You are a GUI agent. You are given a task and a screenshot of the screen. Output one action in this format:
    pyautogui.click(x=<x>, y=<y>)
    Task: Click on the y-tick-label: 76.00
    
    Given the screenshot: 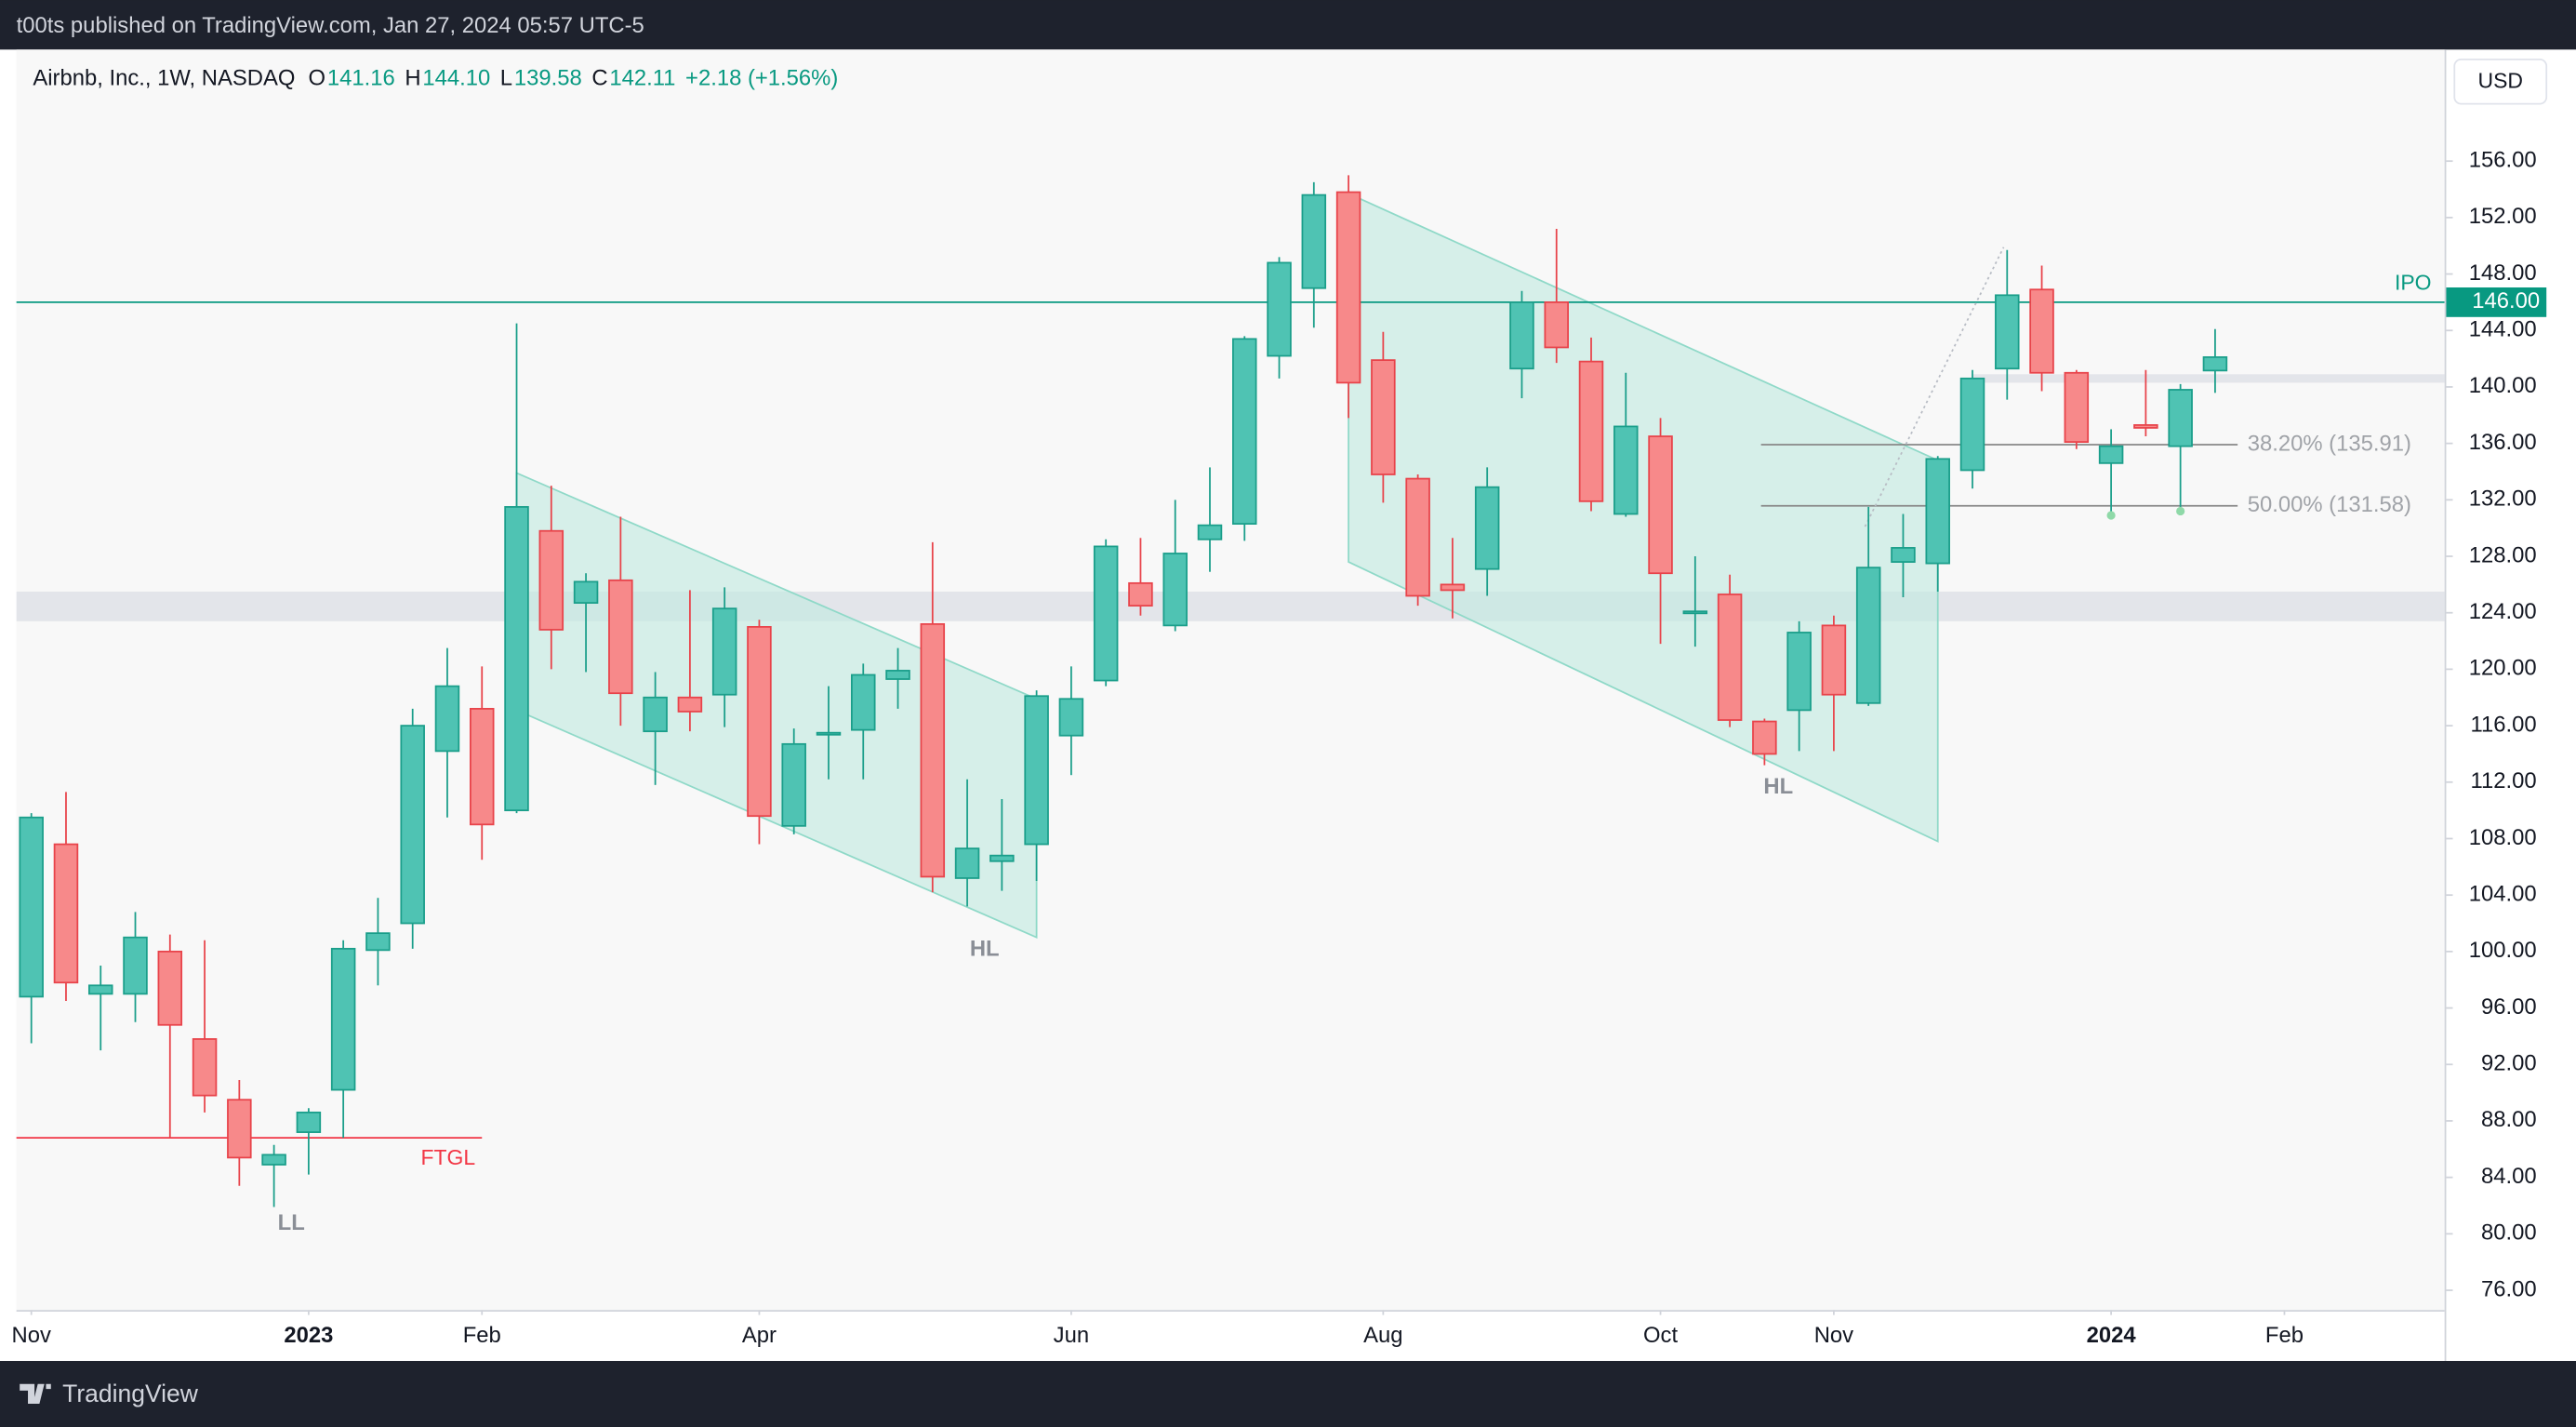 What is the action you would take?
    pyautogui.click(x=2509, y=1288)
    